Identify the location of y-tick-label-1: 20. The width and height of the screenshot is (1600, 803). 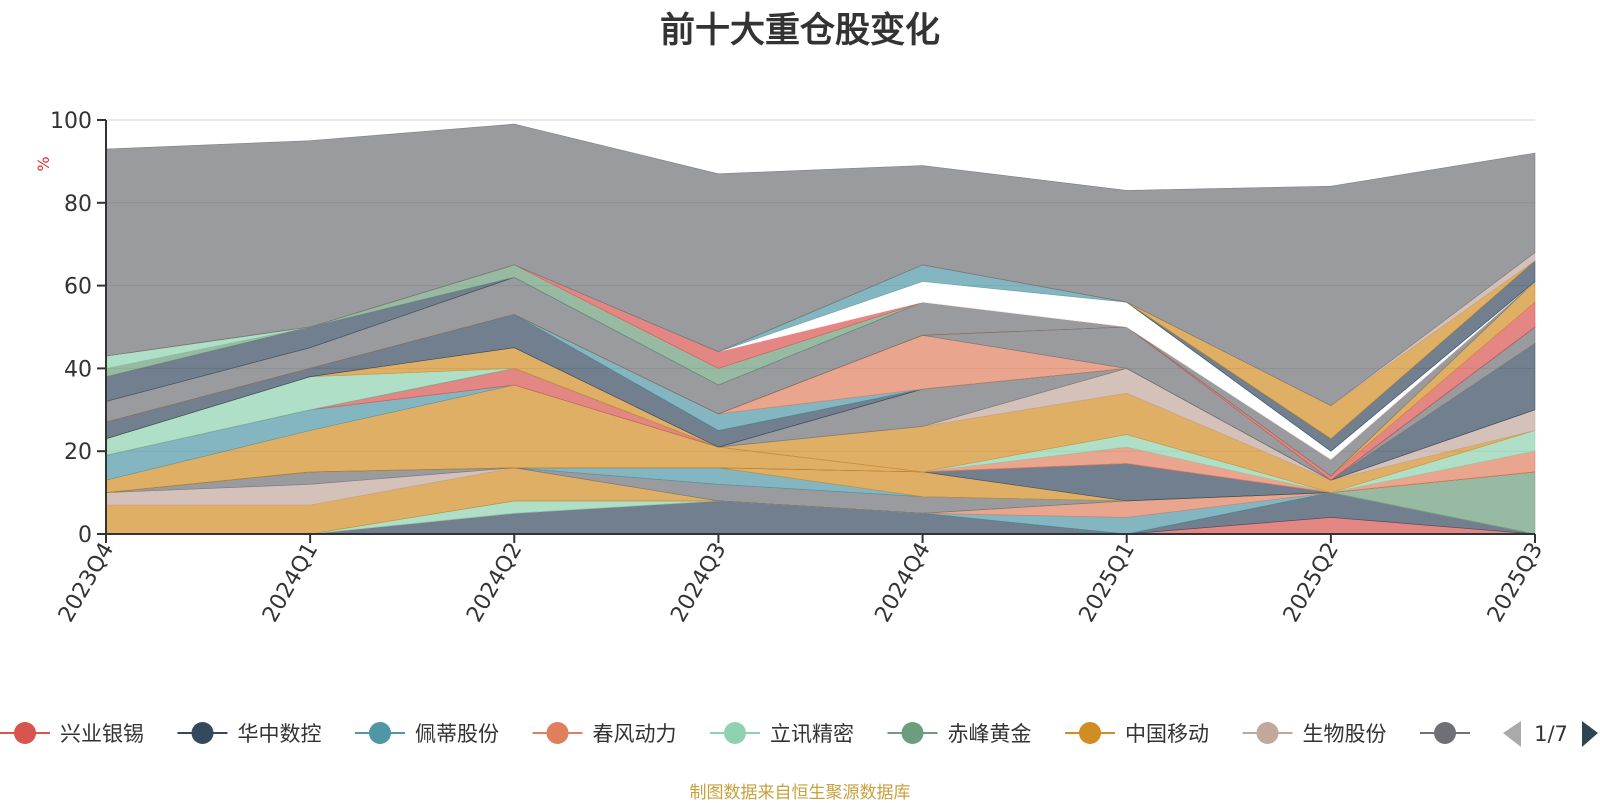
(78, 452).